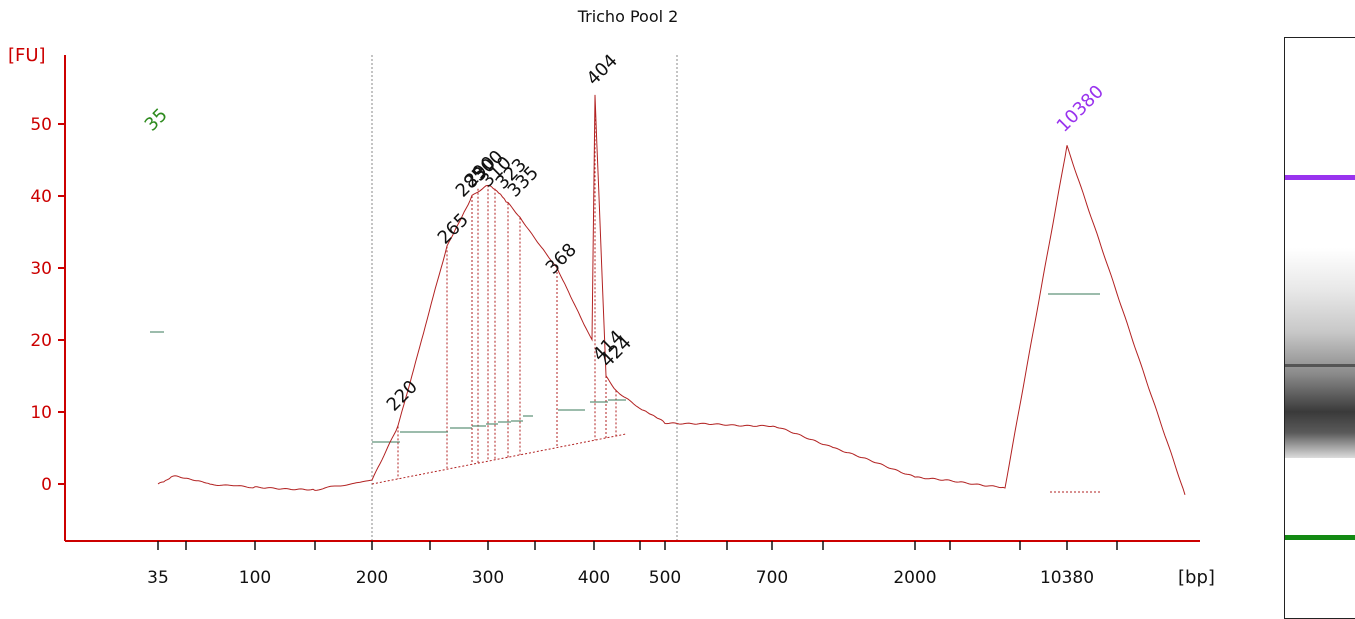 This screenshot has width=1355, height=619. Describe the element at coordinates (1320, 365) in the screenshot. I see `sample-peak-band` at that location.